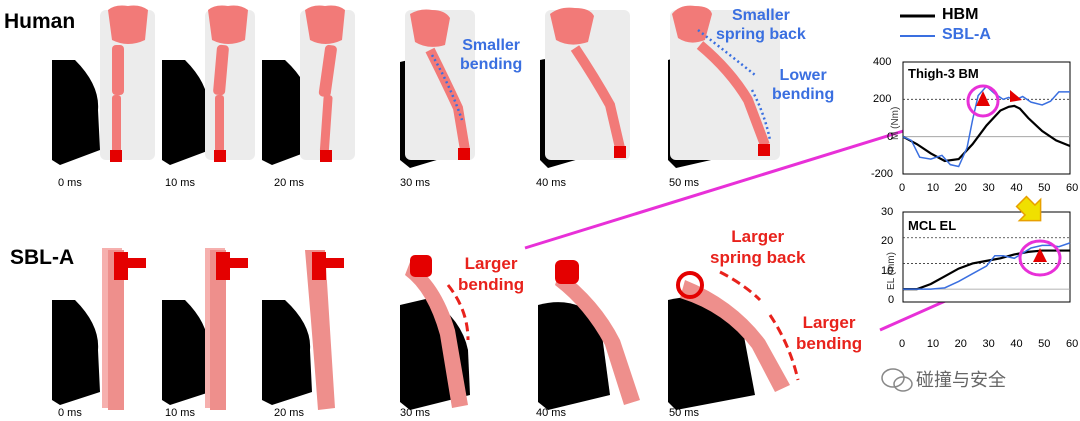 The width and height of the screenshot is (1080, 421). I want to click on note-larger-spring-back: Larger spring back, so click(758, 247).